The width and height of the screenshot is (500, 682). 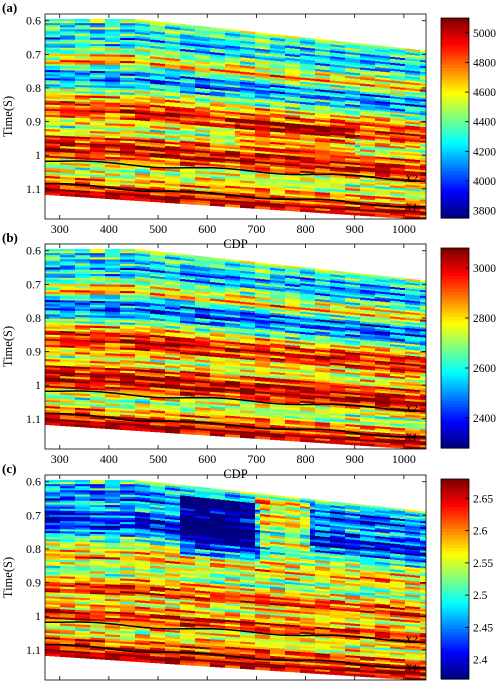 What do you see at coordinates (468, 118) in the screenshot?
I see `colorbar: 3800 4000 4200 4400 4600 4800 5000` at bounding box center [468, 118].